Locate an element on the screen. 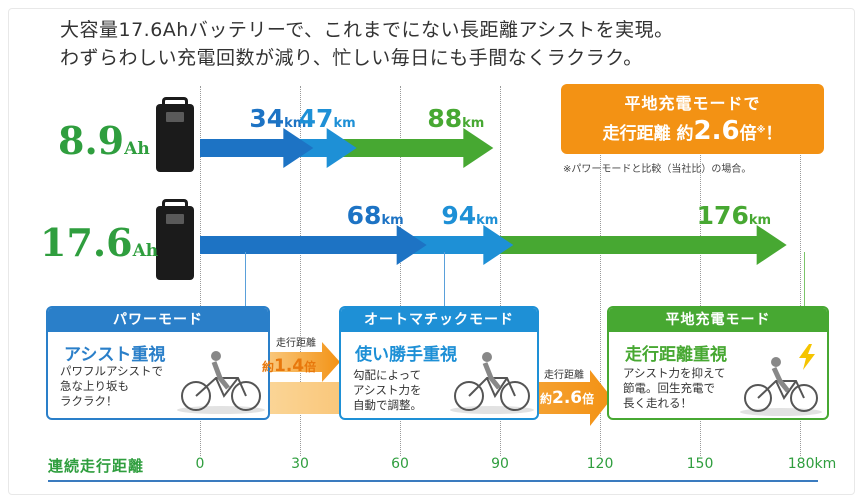 The height and width of the screenshot is (503, 863). distance-label: 94km is located at coordinates (469, 215).